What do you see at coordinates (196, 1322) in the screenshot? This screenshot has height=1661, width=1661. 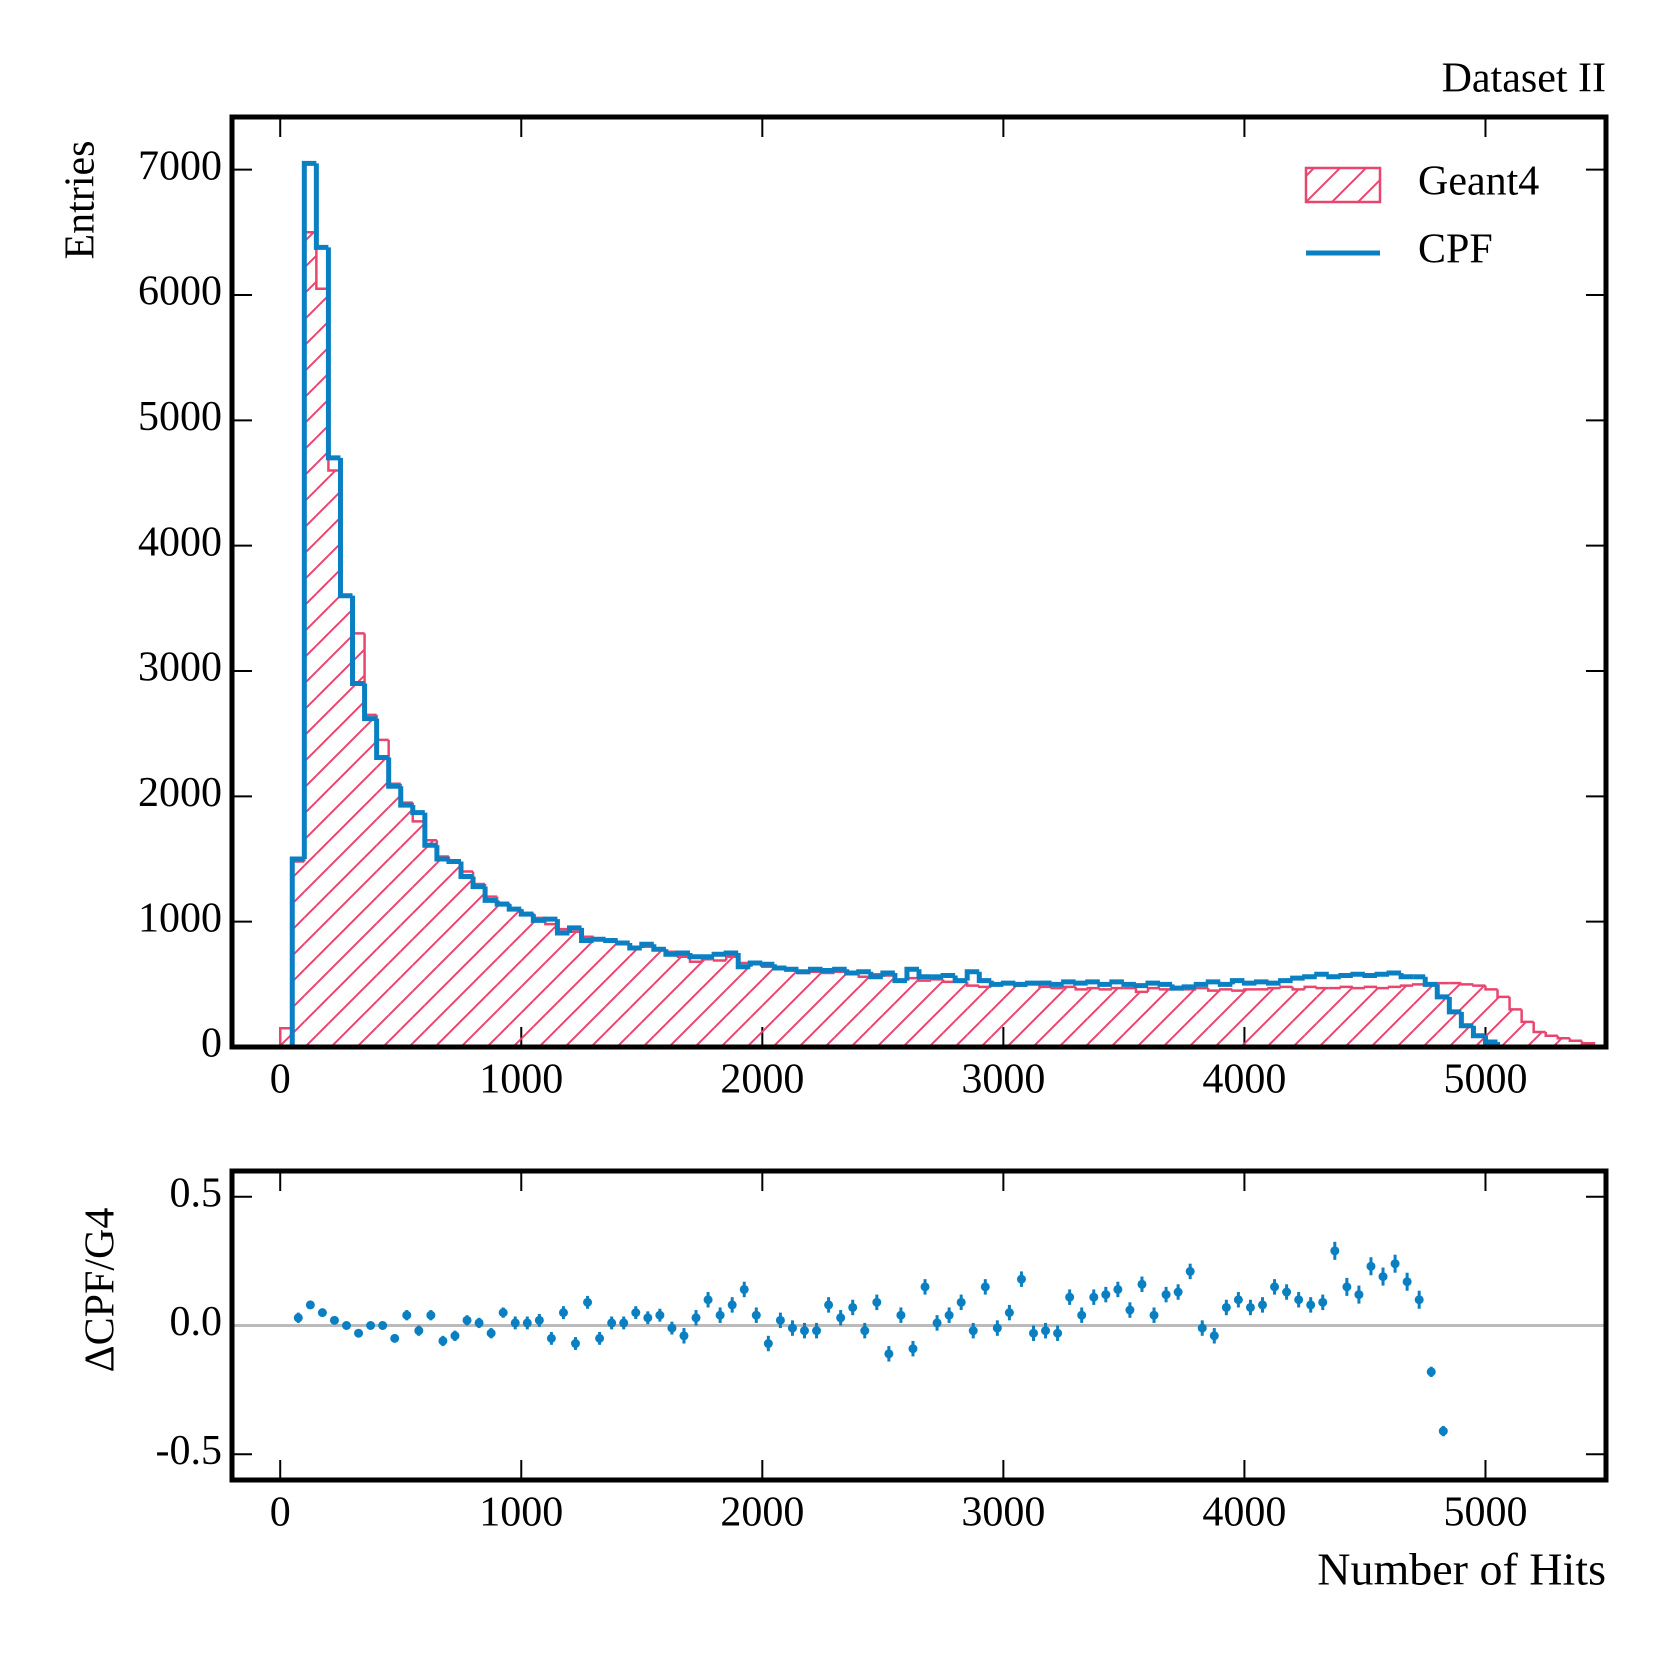 I see `y-tick-label: 0.0` at bounding box center [196, 1322].